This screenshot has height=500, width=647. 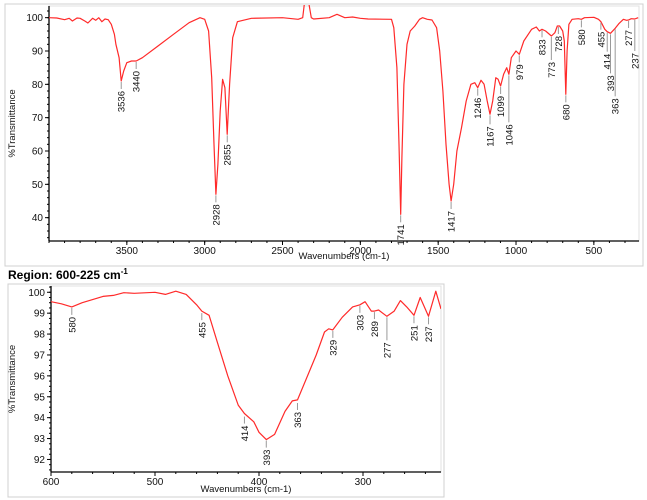 What do you see at coordinates (40, 418) in the screenshot?
I see `region-y-tick-label: 94` at bounding box center [40, 418].